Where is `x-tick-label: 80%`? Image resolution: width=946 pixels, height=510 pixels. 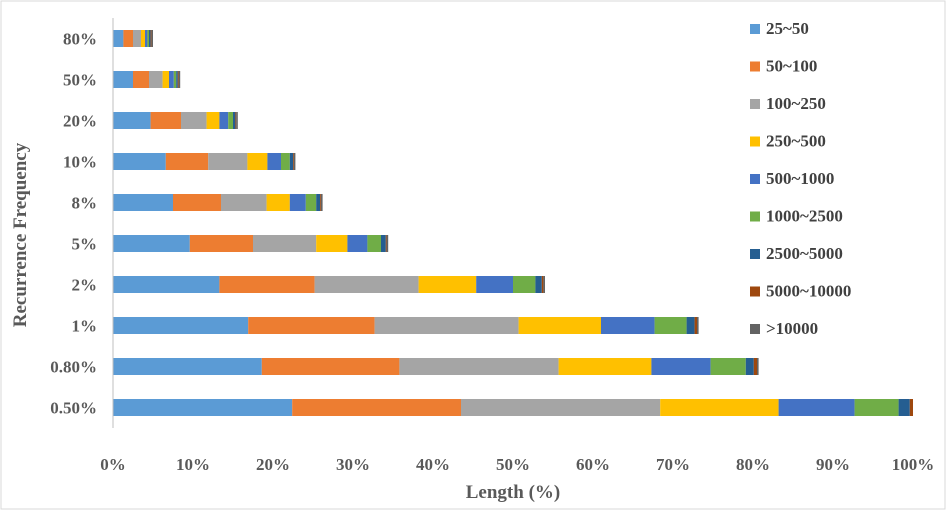 x-tick-label: 80% is located at coordinates (753, 464).